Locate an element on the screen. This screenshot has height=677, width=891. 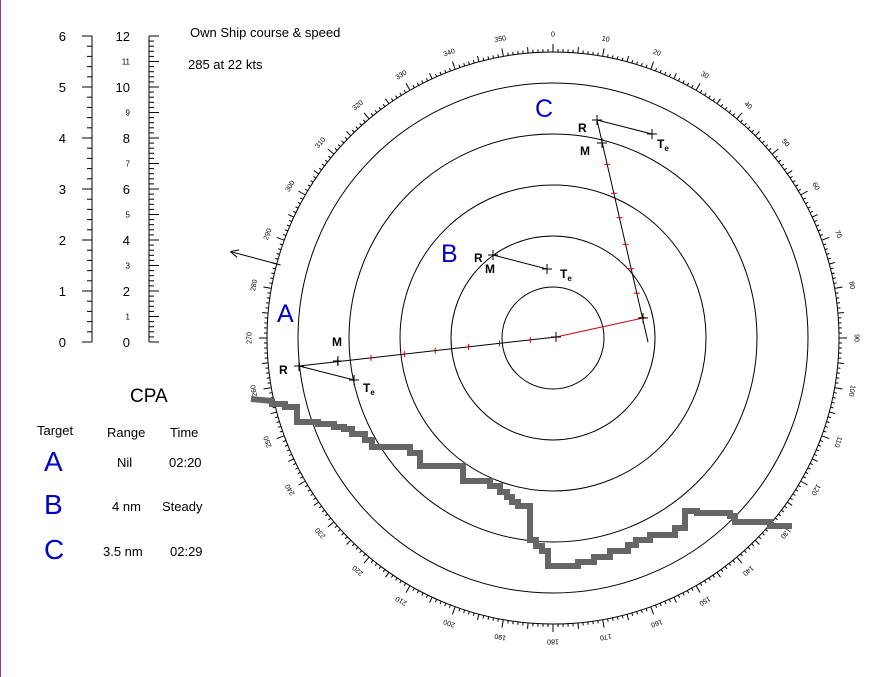
bearing-label: 0 is located at coordinates (553, 35).